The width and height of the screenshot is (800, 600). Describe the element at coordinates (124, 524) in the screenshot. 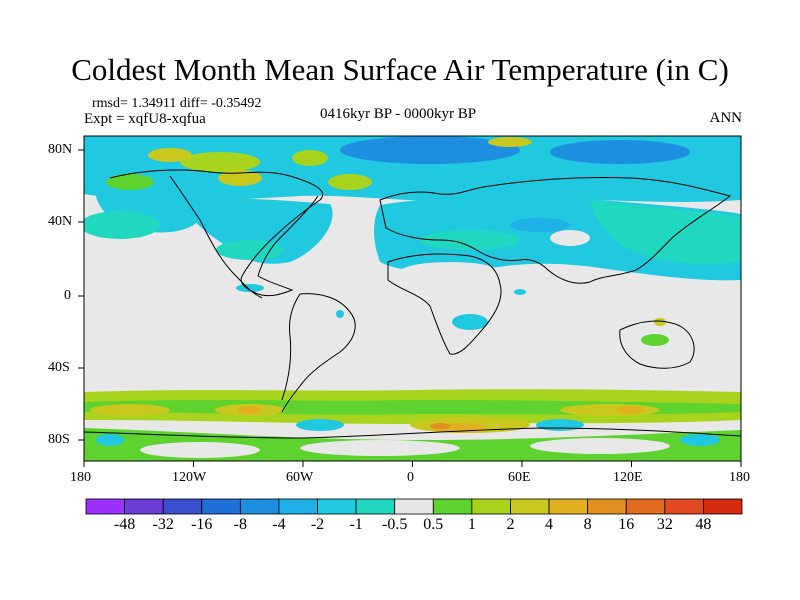

I see `colorbar-label: -48` at that location.